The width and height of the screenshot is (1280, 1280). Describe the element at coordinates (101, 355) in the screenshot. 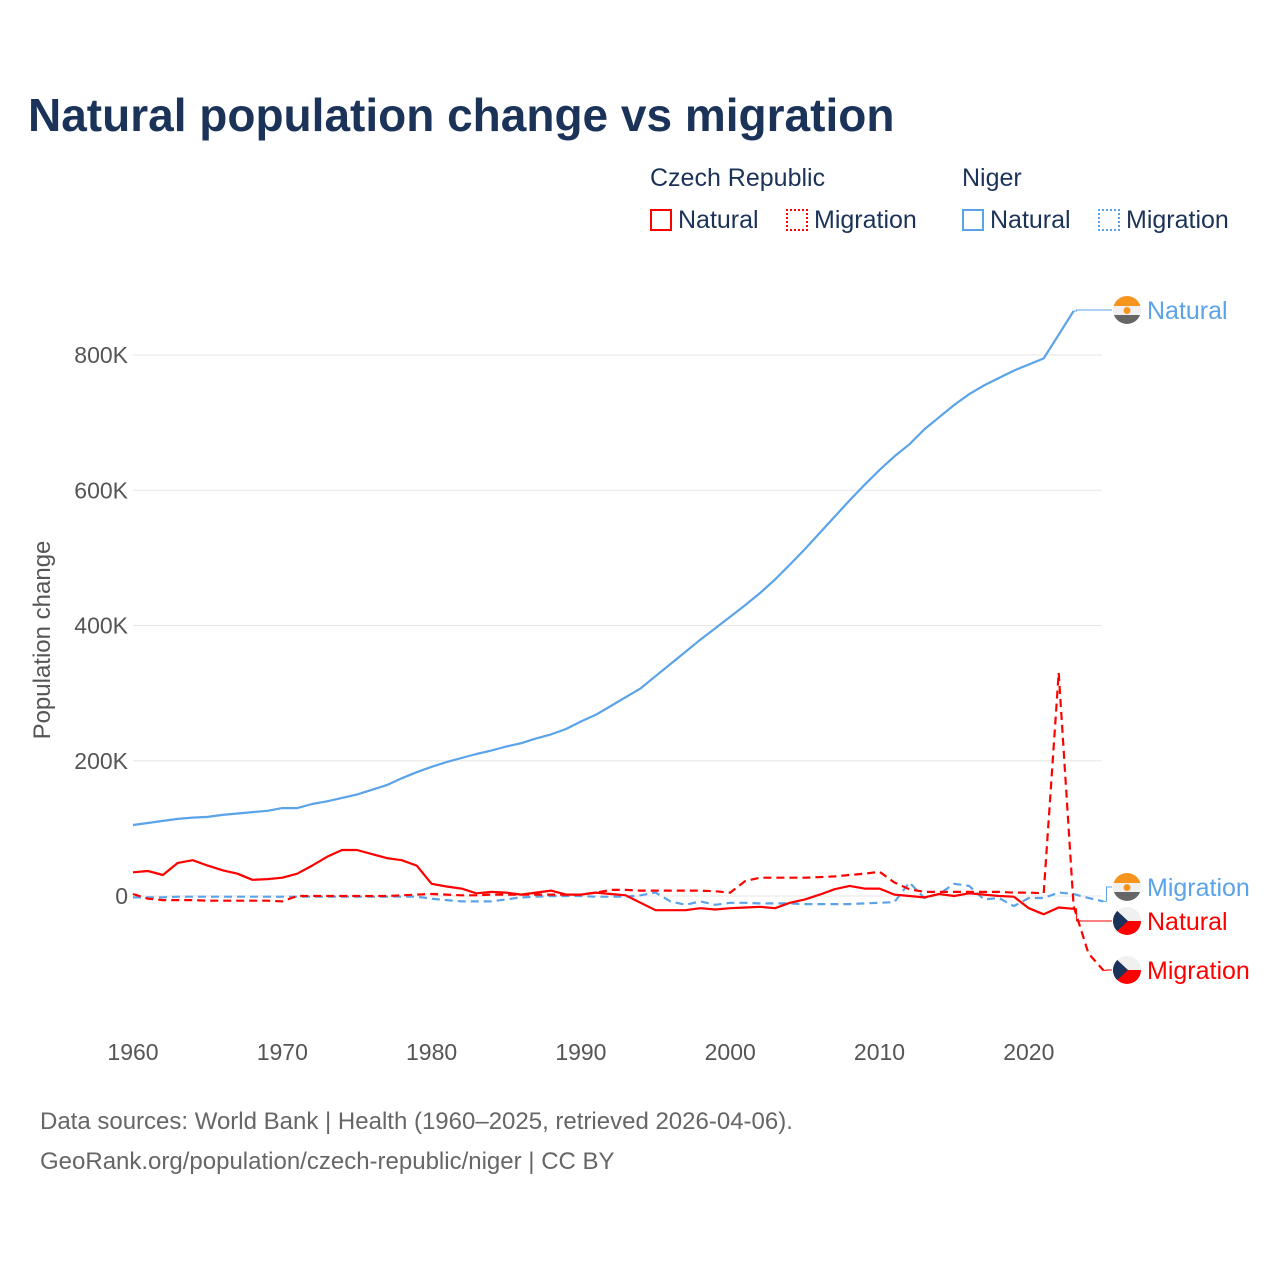

I see `y-tick-label: 800K` at that location.